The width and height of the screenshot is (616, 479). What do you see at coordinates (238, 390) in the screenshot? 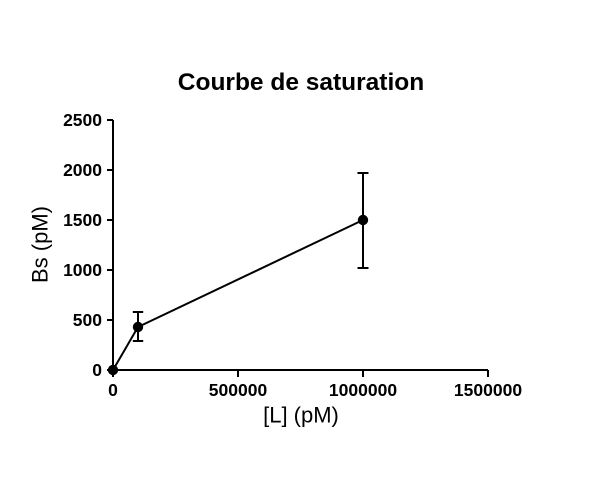
I see `svg-text: 500000` at bounding box center [238, 390].